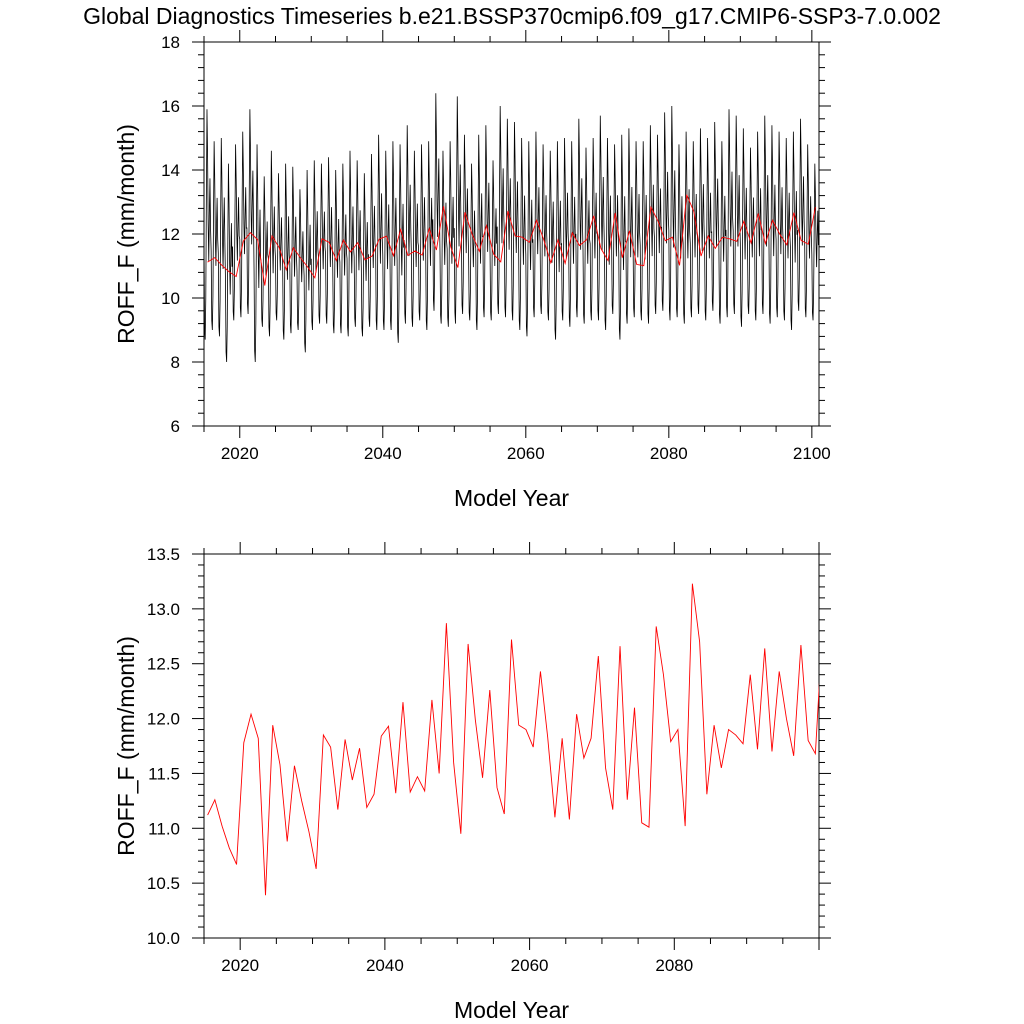 The width and height of the screenshot is (1024, 1024). Describe the element at coordinates (170, 106) in the screenshot. I see `y-tick-label: 16` at that location.